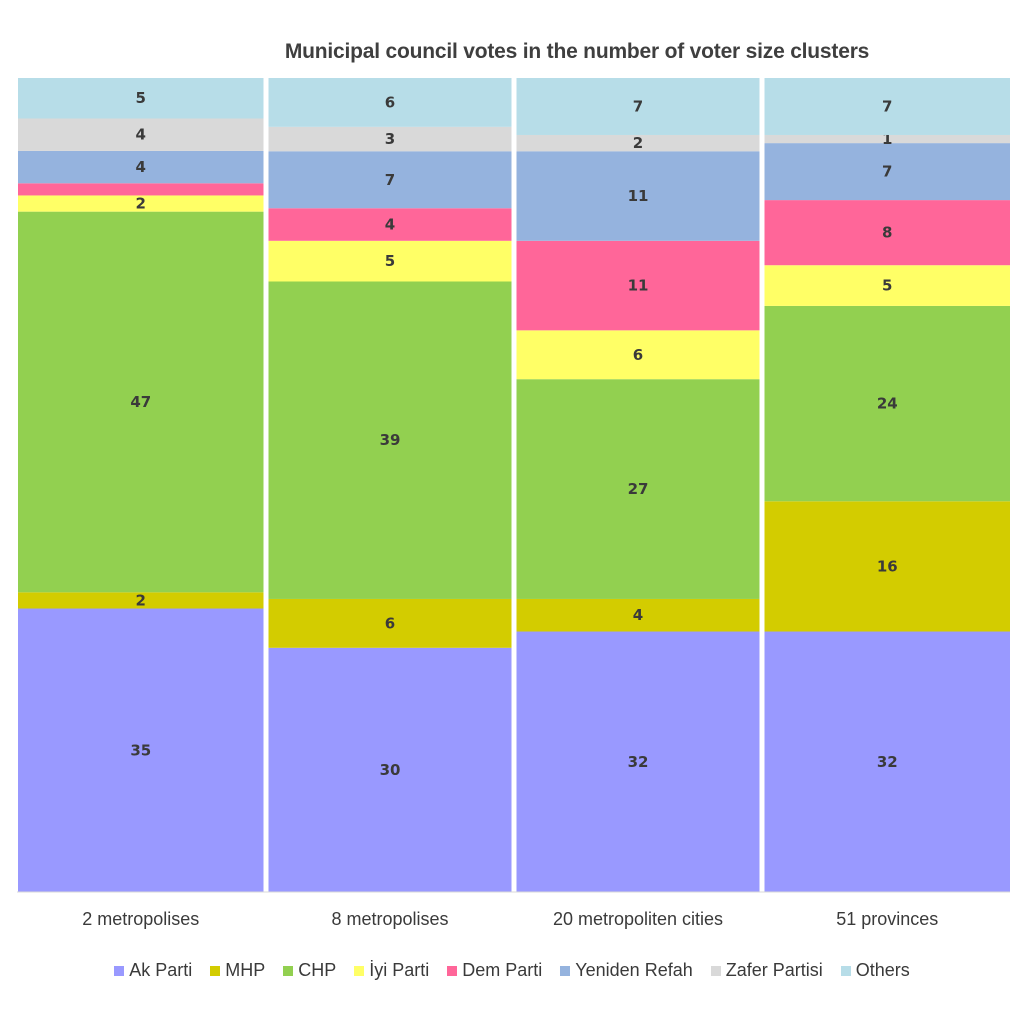  I want to click on data-label: 1, so click(887, 139).